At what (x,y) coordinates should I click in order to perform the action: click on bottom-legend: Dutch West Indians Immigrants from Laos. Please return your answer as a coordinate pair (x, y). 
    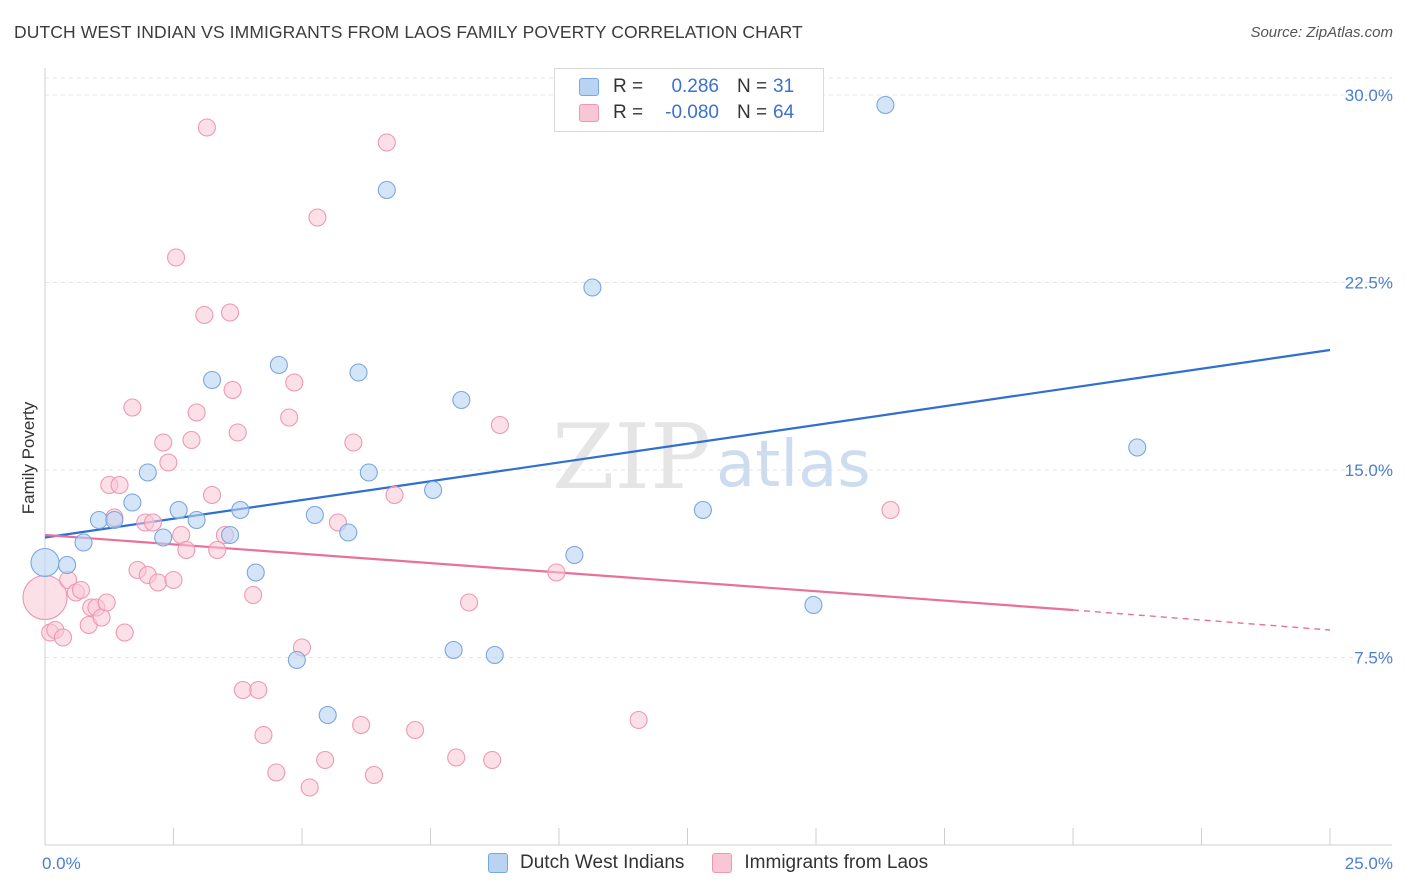
    Looking at the image, I should click on (722, 863).